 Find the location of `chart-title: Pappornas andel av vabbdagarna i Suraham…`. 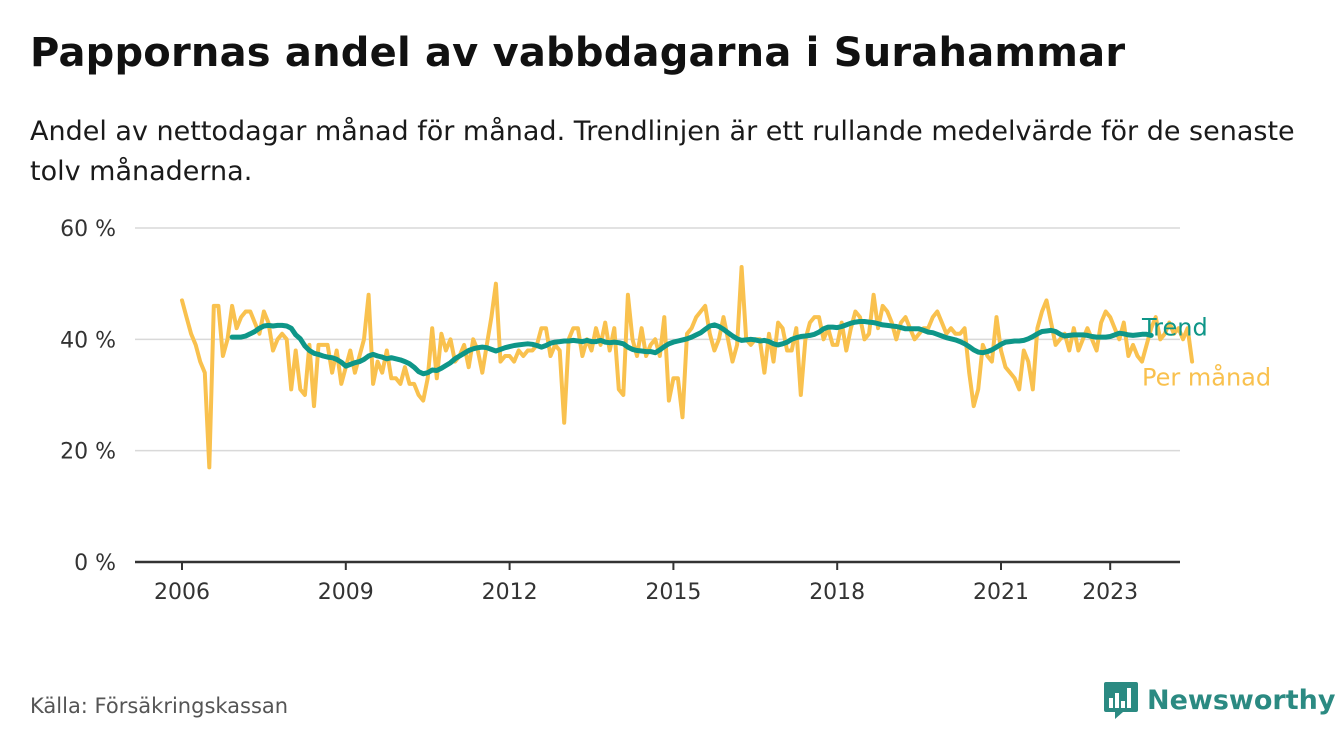

chart-title: Pappornas andel av vabbdagarna i Suraham… is located at coordinates (578, 53).